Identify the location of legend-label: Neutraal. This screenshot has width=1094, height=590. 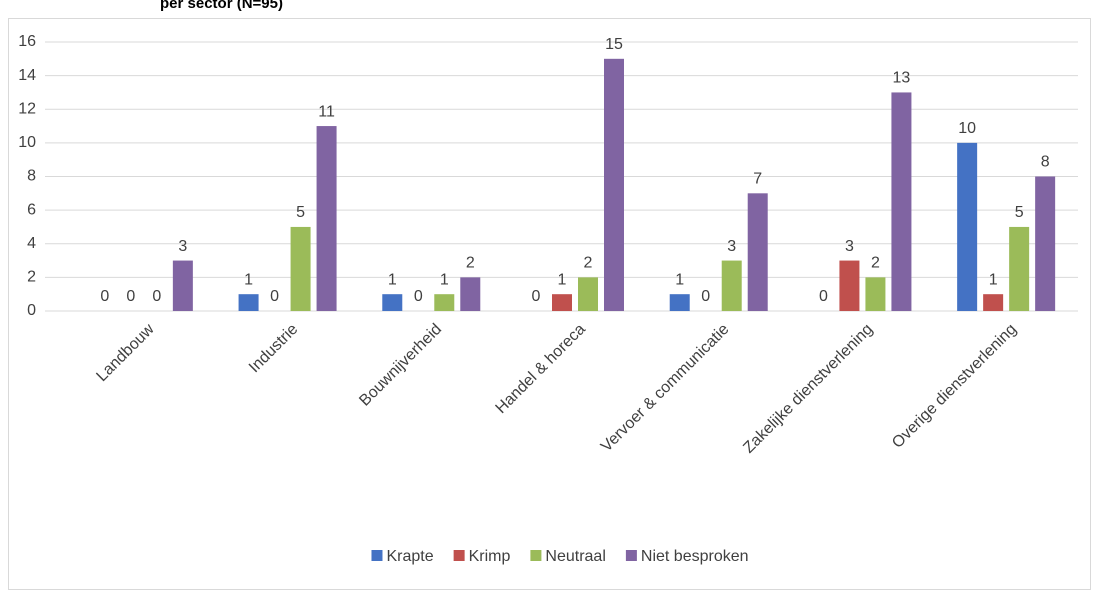
(575, 556).